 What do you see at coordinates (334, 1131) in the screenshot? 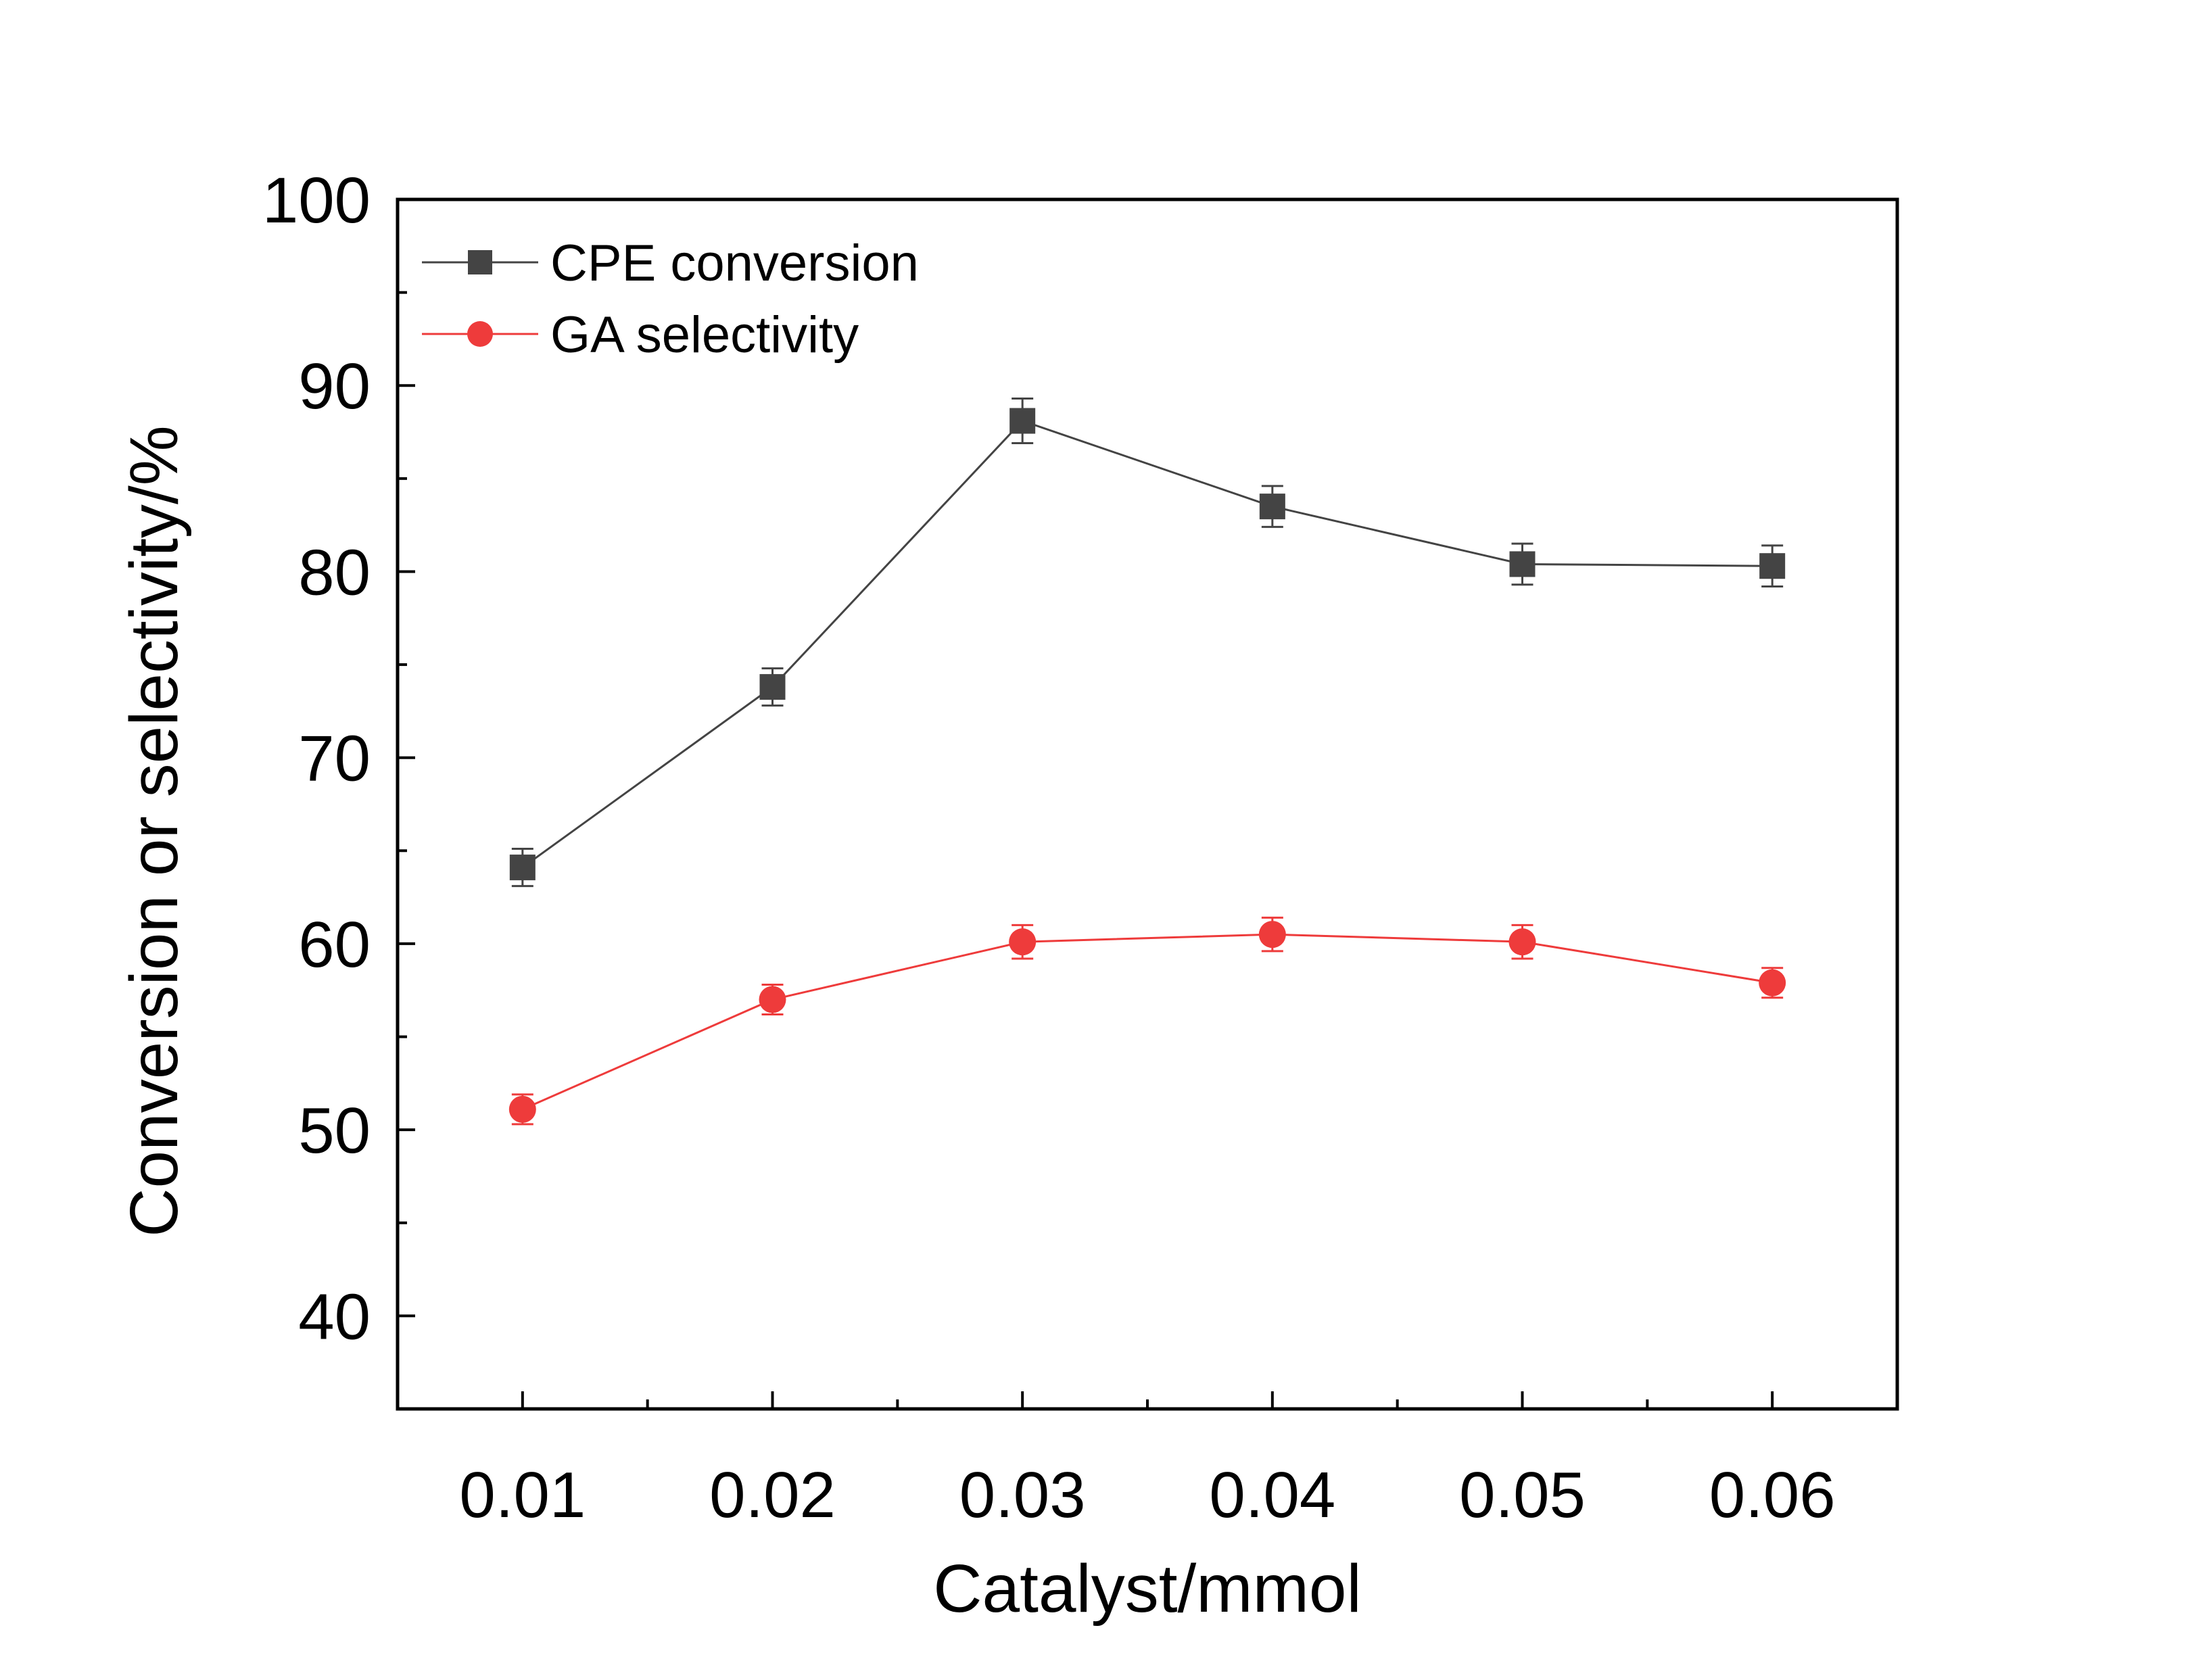
I see `y-tick-label: 50` at bounding box center [334, 1131].